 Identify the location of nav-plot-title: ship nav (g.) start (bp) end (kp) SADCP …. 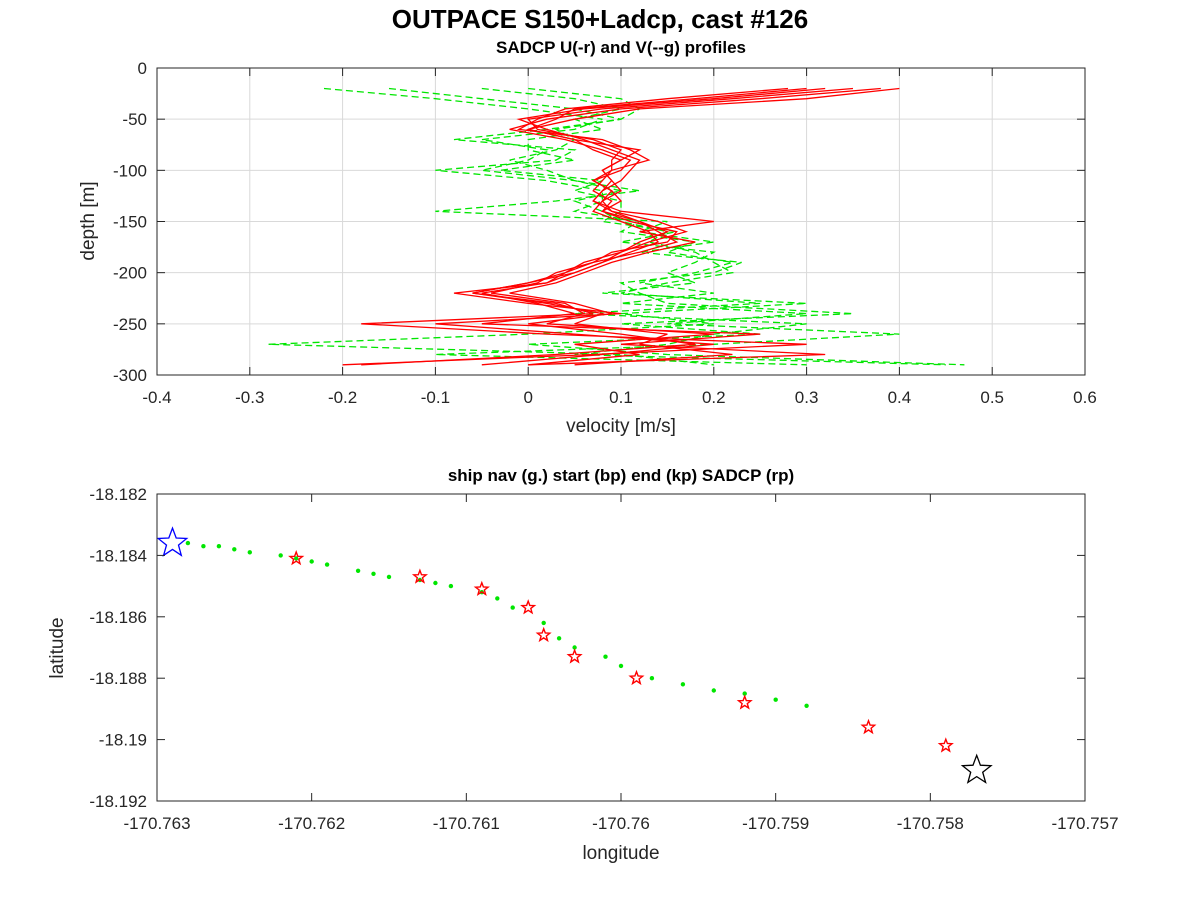
(621, 475).